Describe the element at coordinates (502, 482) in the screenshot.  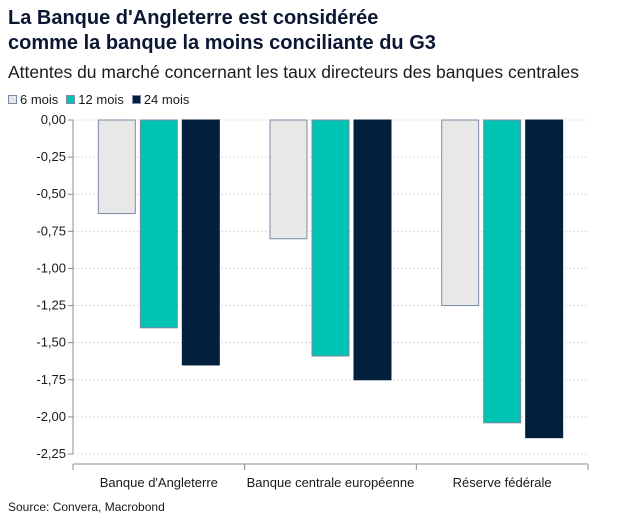
I see `x-tick-label-reserve-federale: Réserve fédérale` at that location.